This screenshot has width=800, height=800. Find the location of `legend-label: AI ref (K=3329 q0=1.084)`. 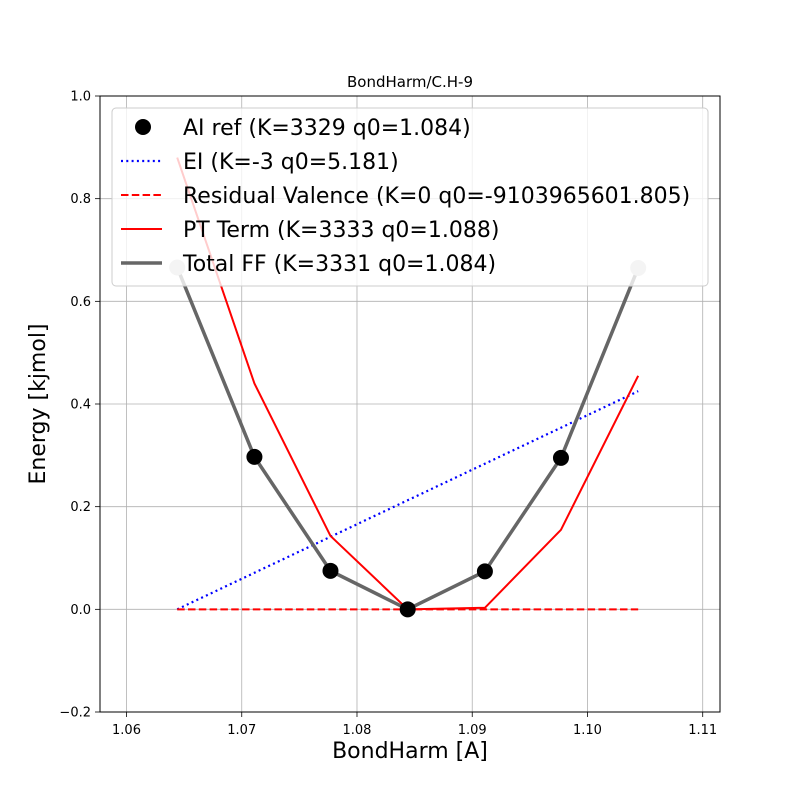

legend-label: AI ref (K=3329 q0=1.084) is located at coordinates (327, 128).